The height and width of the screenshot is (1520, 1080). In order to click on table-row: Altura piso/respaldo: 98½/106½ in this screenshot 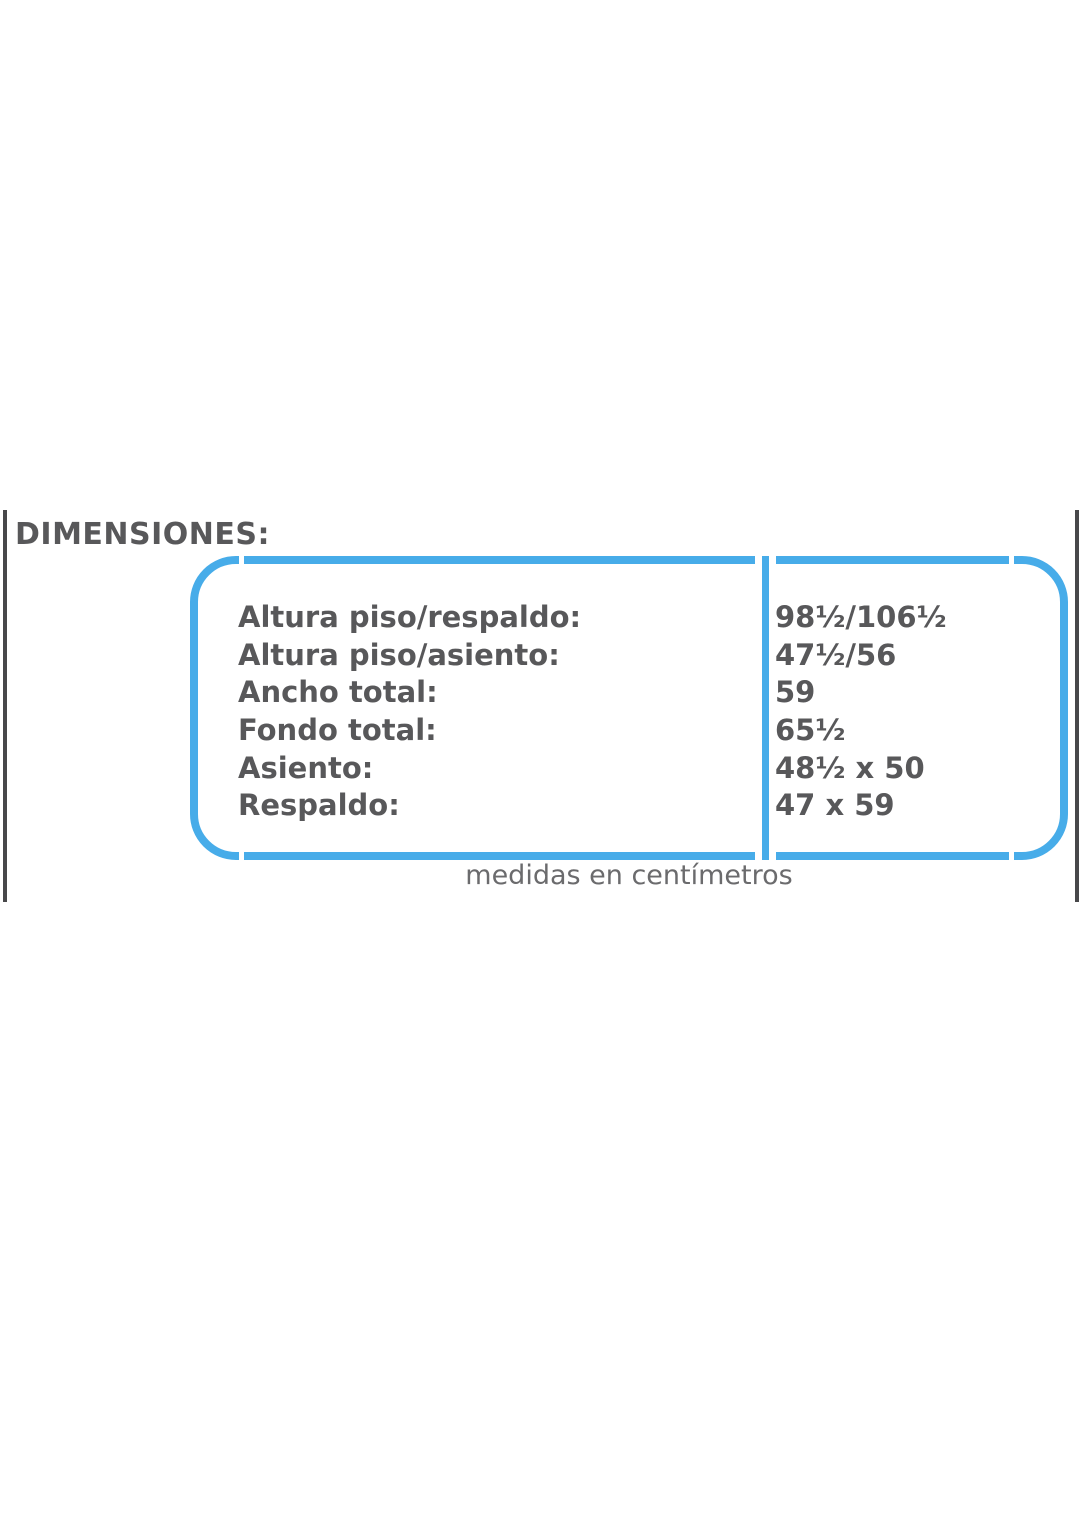, I will do `click(638, 618)`.